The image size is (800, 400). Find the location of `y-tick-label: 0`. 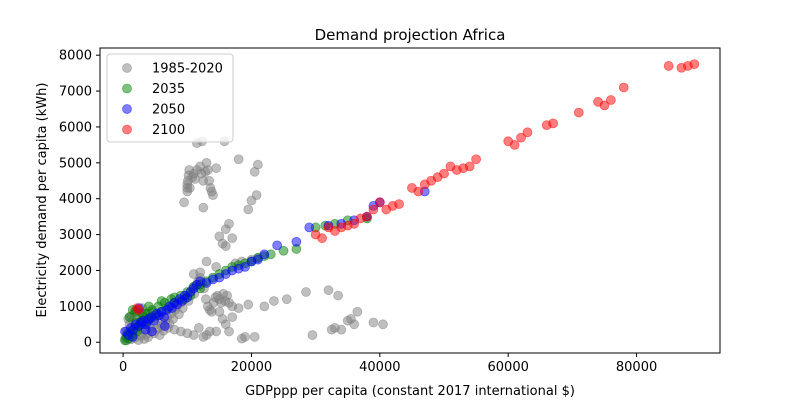

y-tick-label: 0 is located at coordinates (88, 343).